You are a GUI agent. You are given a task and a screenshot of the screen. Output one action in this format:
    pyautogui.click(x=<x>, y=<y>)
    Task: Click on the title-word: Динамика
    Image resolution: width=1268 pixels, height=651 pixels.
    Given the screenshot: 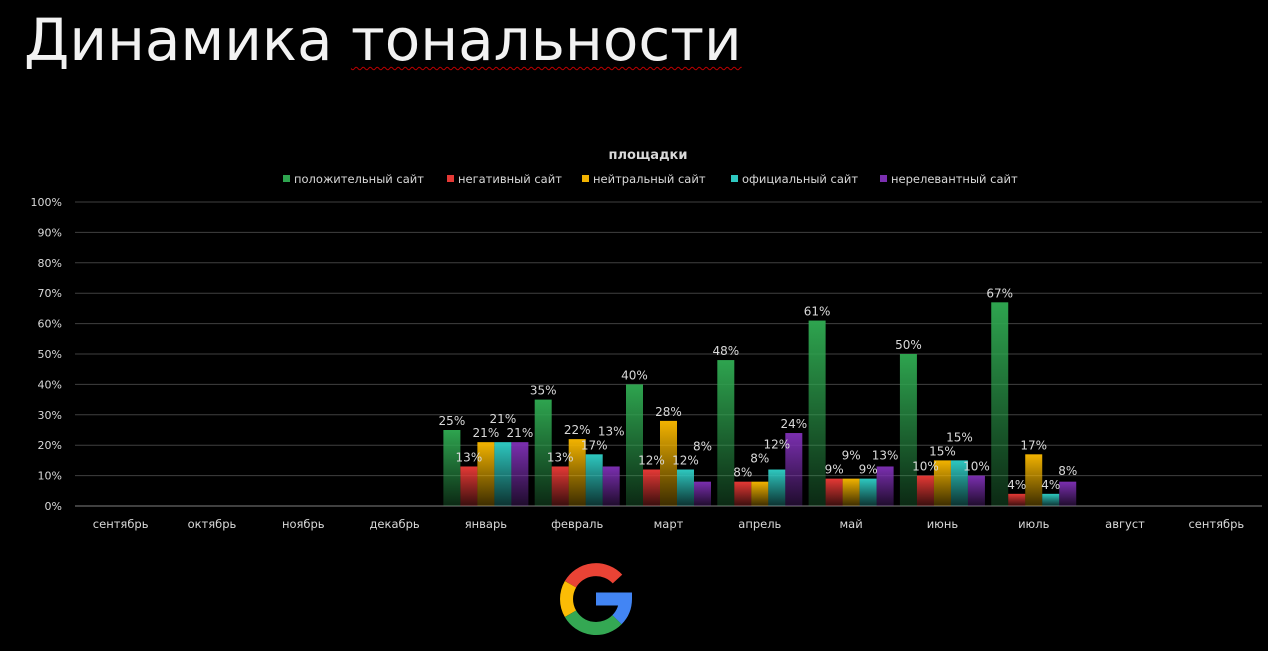 What is the action you would take?
    pyautogui.click(x=178, y=40)
    